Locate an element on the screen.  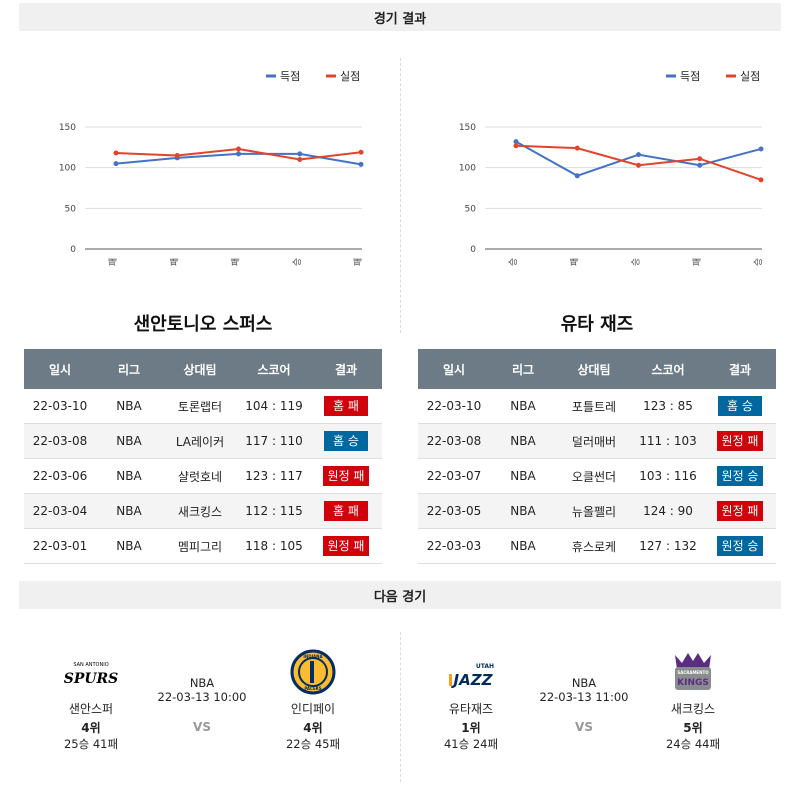
row-result-cell: 원정 승 is located at coordinates (740, 476).